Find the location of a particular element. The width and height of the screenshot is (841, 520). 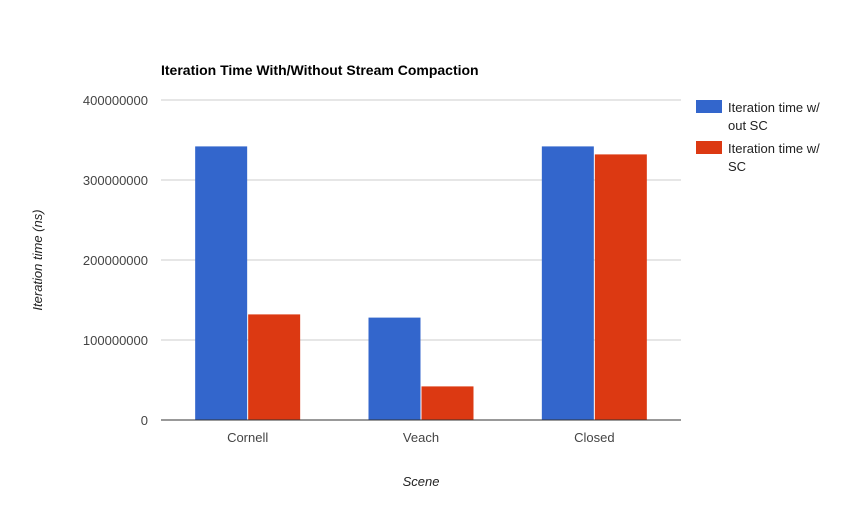

x-tick-label: Cornell is located at coordinates (247, 437).